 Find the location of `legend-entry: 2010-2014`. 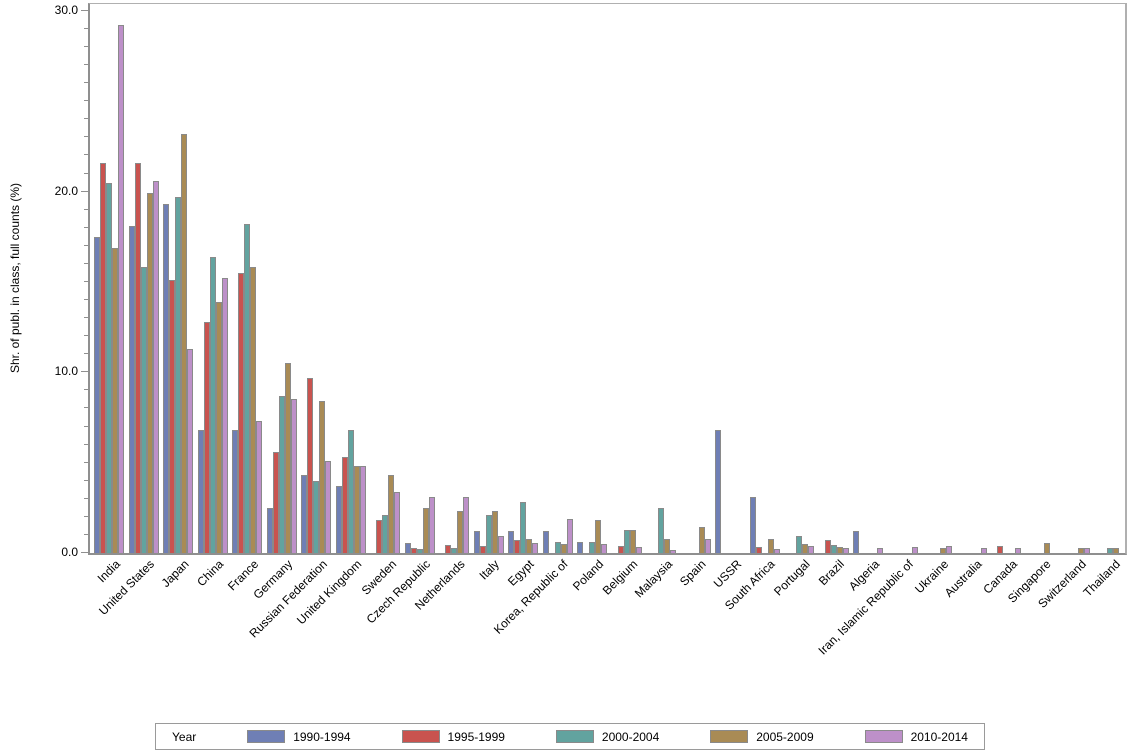

legend-entry: 2010-2014 is located at coordinates (916, 736).